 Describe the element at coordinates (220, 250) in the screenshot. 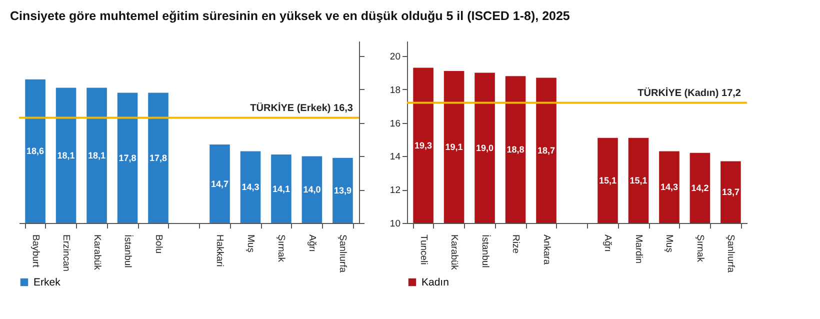

I see `x-tick-label: Hakkari` at that location.